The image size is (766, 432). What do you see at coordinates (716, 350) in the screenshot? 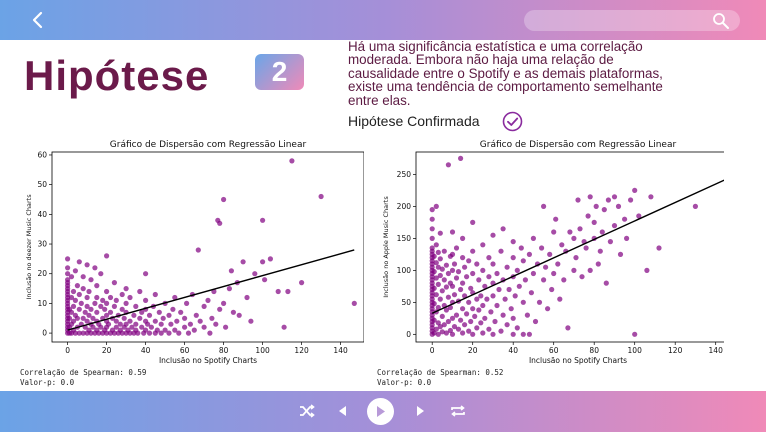
I see `x-tick-label: 140` at bounding box center [716, 350].